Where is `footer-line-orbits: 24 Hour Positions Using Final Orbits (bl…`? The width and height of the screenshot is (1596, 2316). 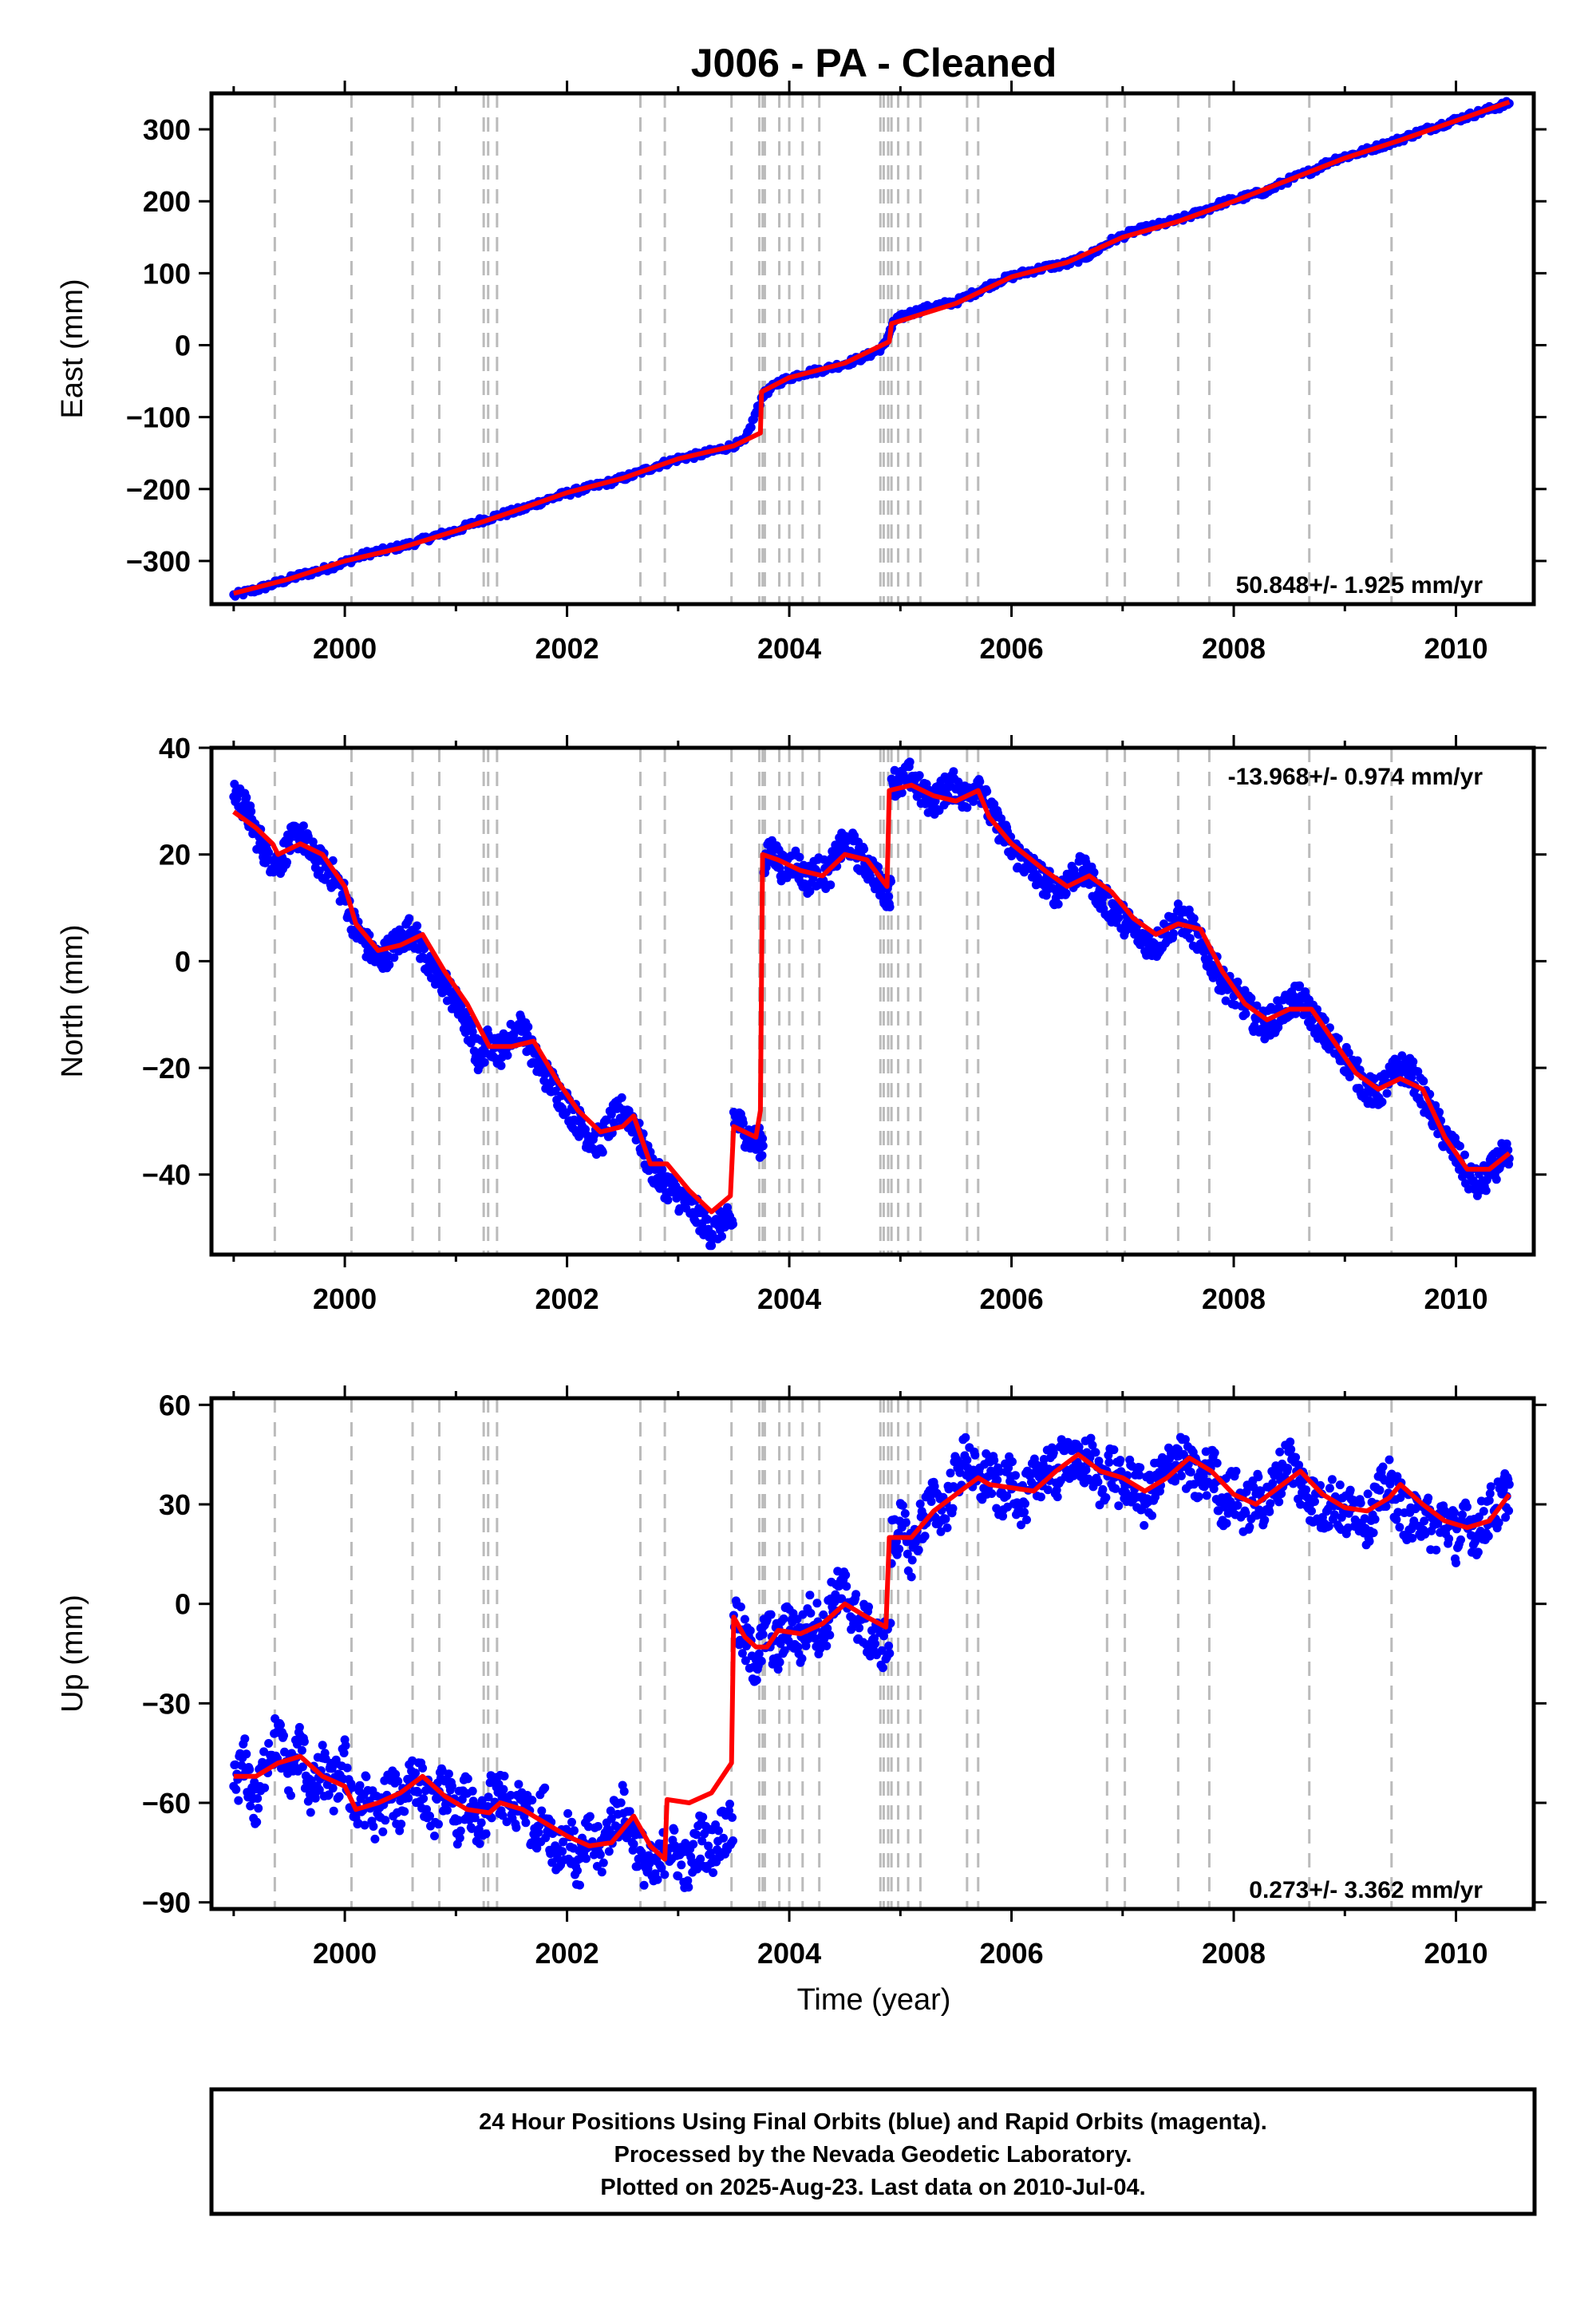 footer-line-orbits: 24 Hour Positions Using Final Orbits (bl… is located at coordinates (873, 2122).